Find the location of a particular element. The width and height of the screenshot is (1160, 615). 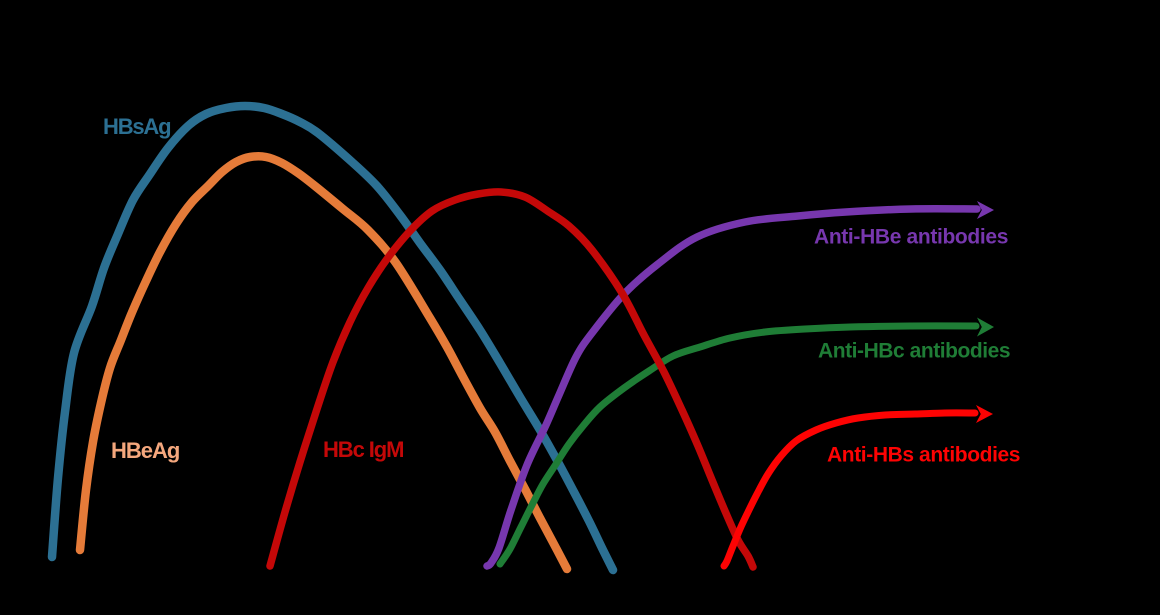

svg-text: Anti-HBe antibodies is located at coordinates (911, 237).